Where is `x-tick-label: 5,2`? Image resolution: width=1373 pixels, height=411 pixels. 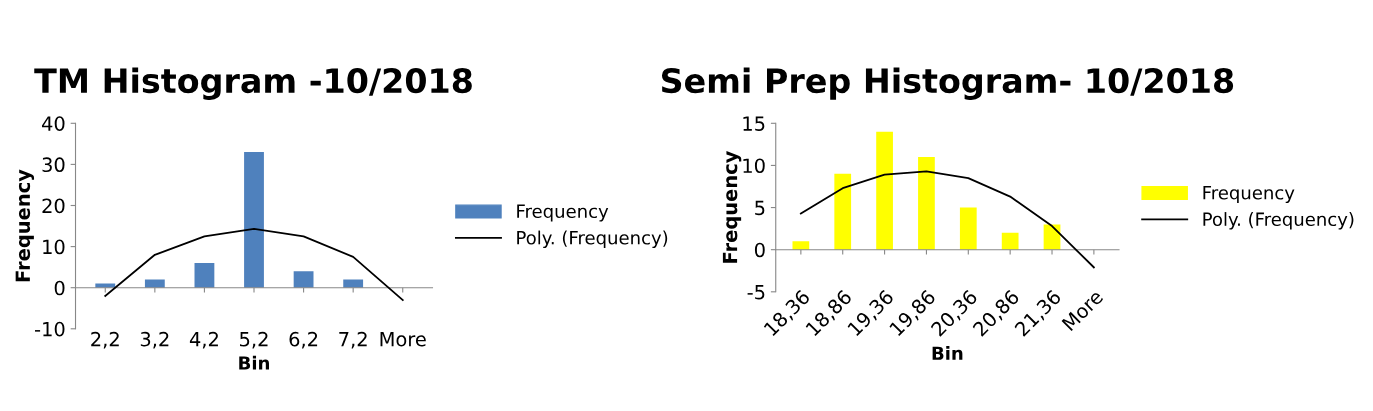 x-tick-label: 5,2 is located at coordinates (254, 340).